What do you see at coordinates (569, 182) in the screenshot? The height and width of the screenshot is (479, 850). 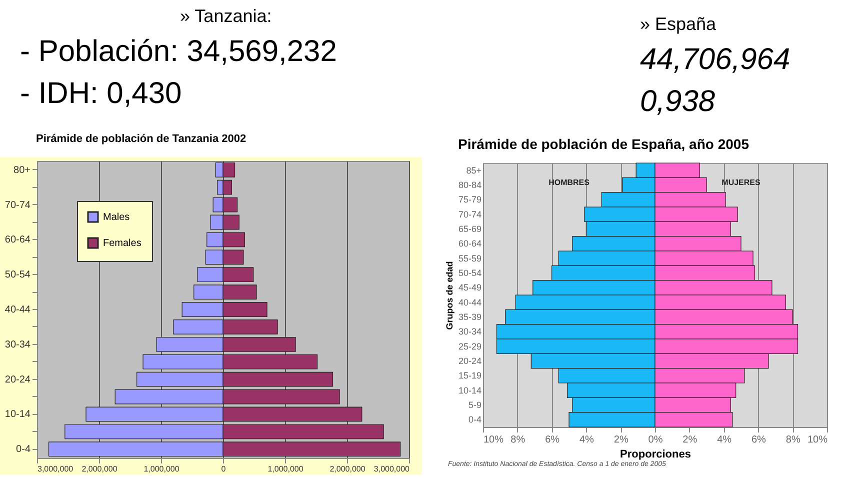 I see `series-label: HOMBRES` at bounding box center [569, 182].